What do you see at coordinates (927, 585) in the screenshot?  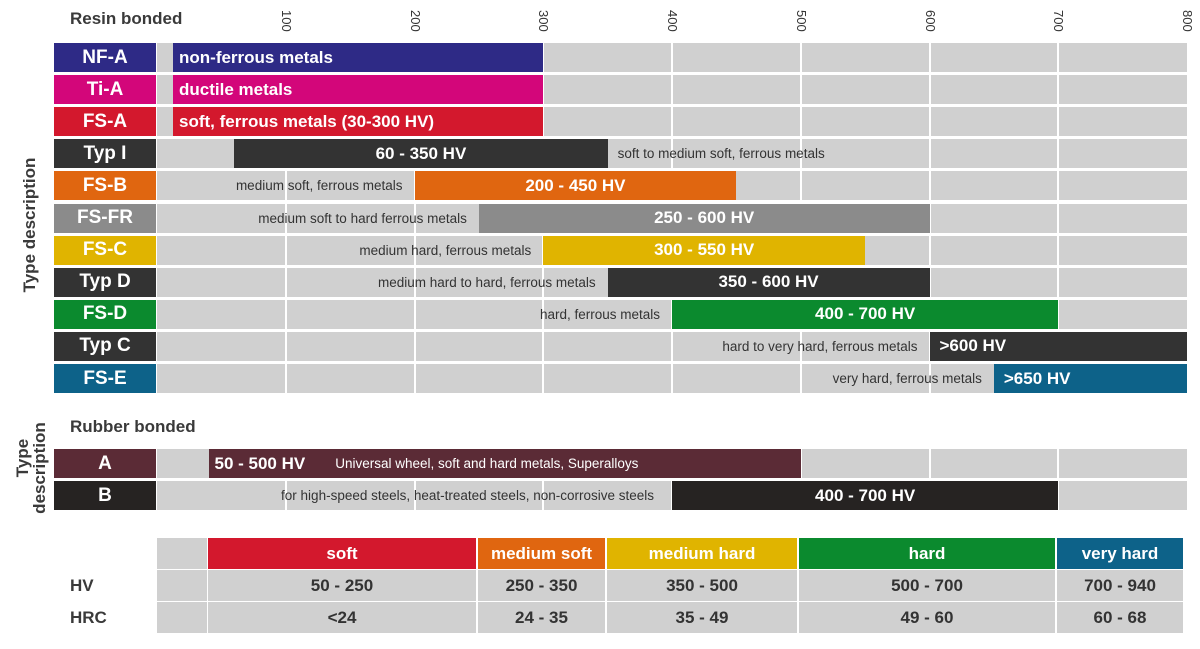 I see `table-value-cell: 500 - 700` at bounding box center [927, 585].